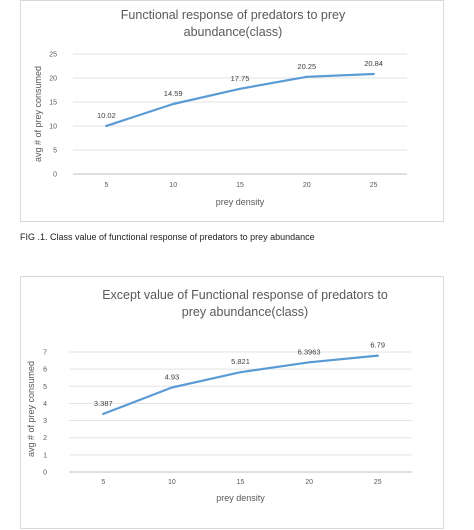 The height and width of the screenshot is (530, 474). Describe the element at coordinates (377, 345) in the screenshot. I see `data-label: 6.79` at that location.